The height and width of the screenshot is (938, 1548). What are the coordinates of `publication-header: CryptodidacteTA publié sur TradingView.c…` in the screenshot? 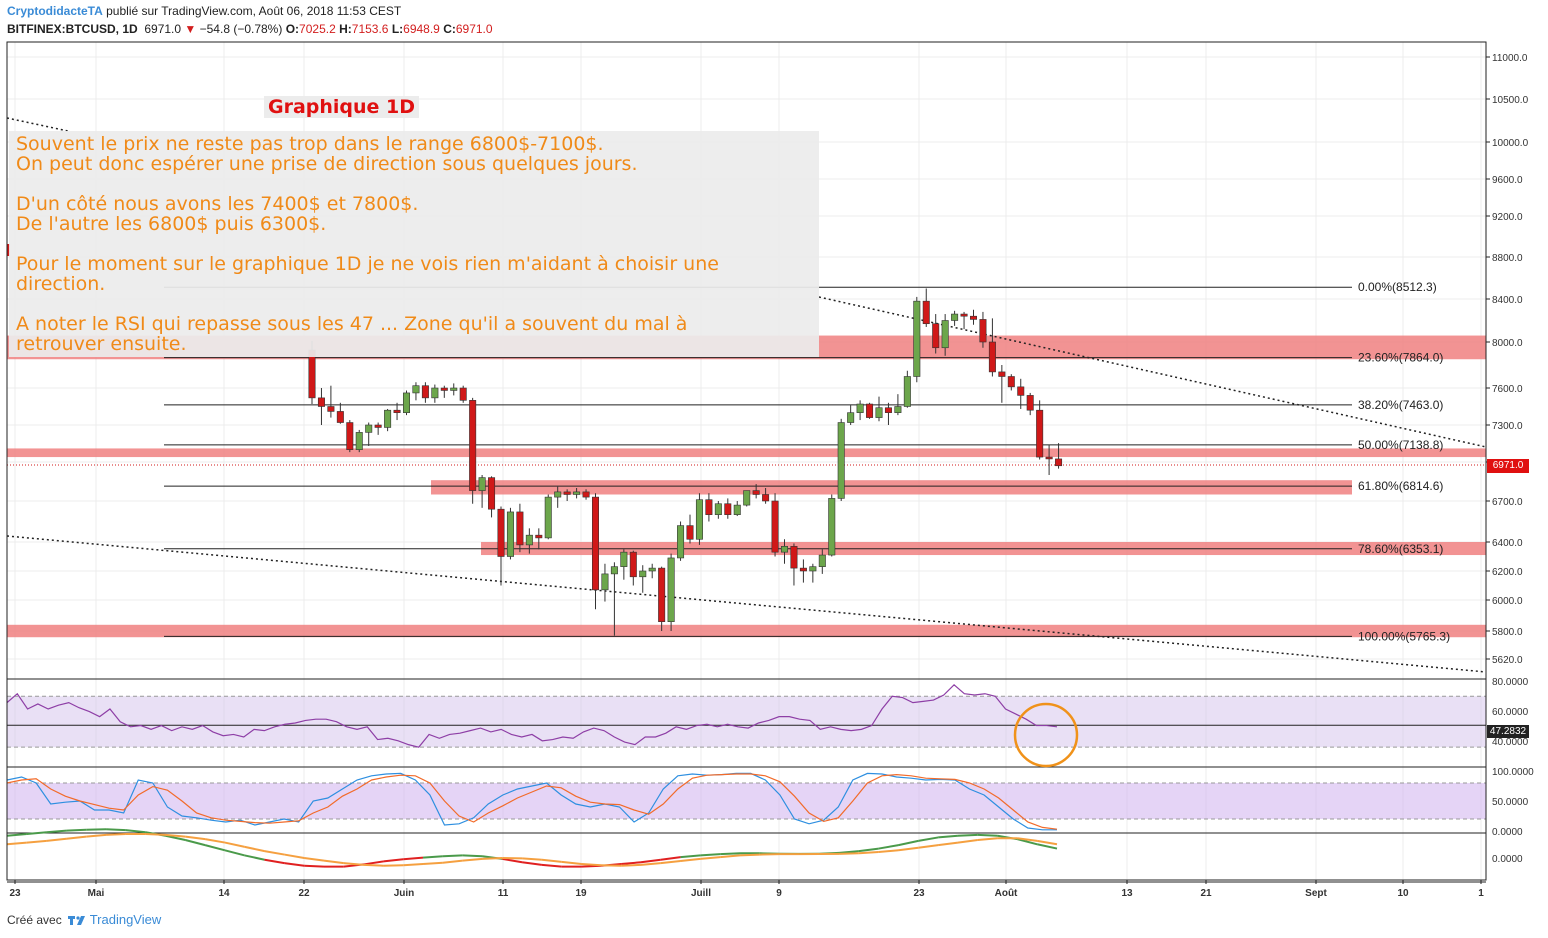 It's located at (204, 11).